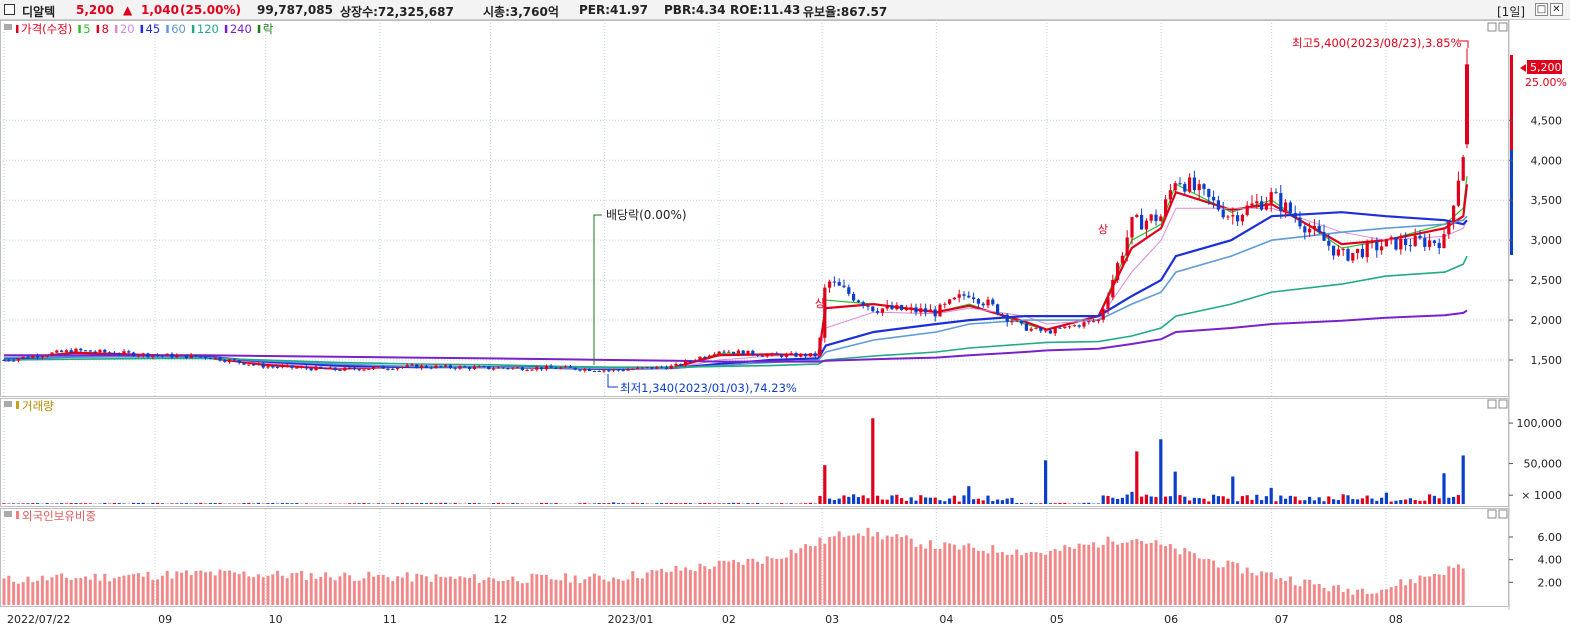 This screenshot has height=629, width=1570. Describe the element at coordinates (1057, 619) in the screenshot. I see `x-tick-label: 05` at that location.